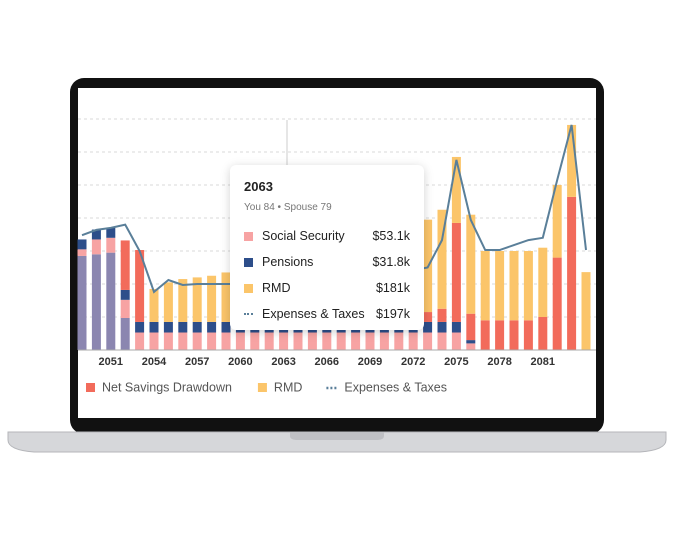 The image size is (674, 534). I want to click on tooltip-subtitle: You 84 • Spouse 79, so click(288, 207).